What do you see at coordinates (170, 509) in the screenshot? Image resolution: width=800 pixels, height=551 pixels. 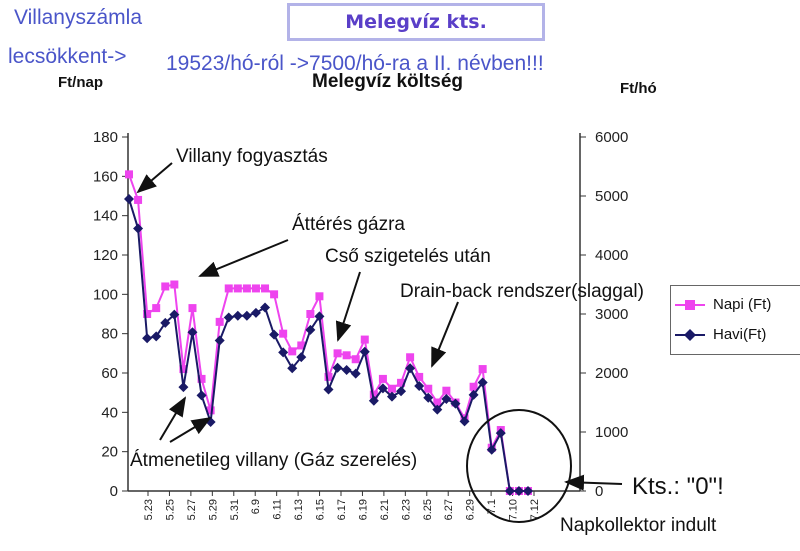 I see `x-tick-label: 5.25` at bounding box center [170, 509].